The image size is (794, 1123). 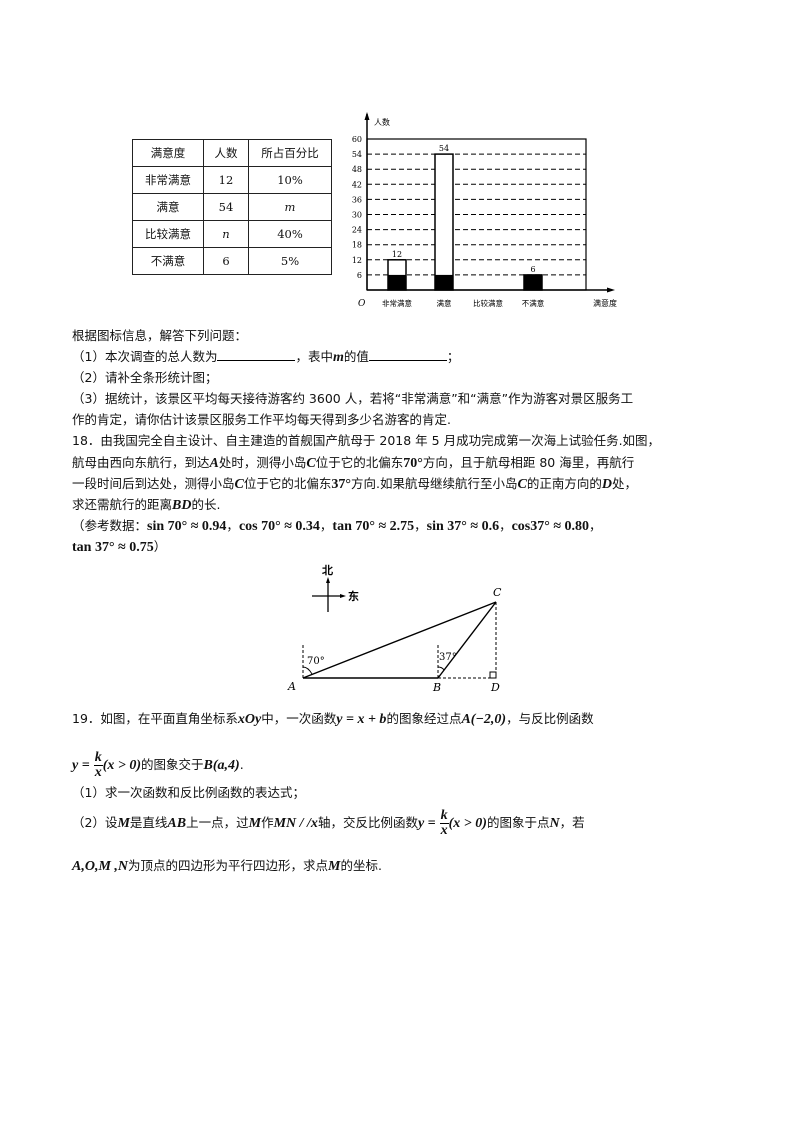 What do you see at coordinates (441, 668) in the screenshot?
I see `angle-arc-B` at bounding box center [441, 668].